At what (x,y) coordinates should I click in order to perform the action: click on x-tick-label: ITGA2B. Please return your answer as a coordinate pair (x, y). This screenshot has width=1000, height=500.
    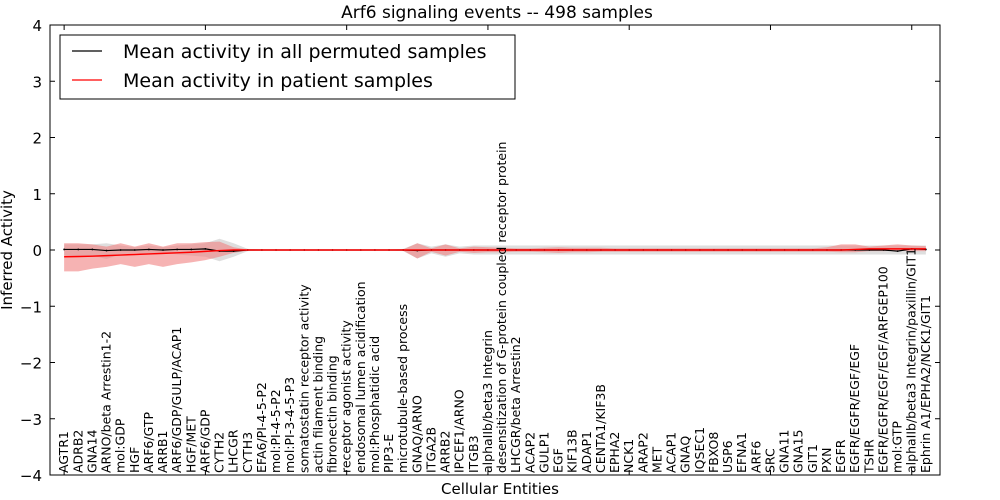
    Looking at the image, I should click on (430, 450).